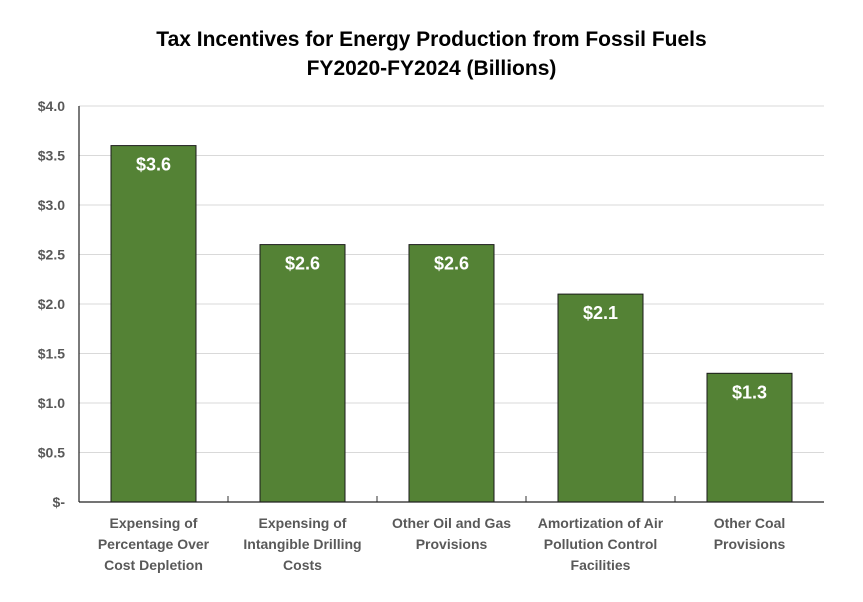 The image size is (863, 602). What do you see at coordinates (51, 205) in the screenshot?
I see `y-tick-label: $3.0` at bounding box center [51, 205].